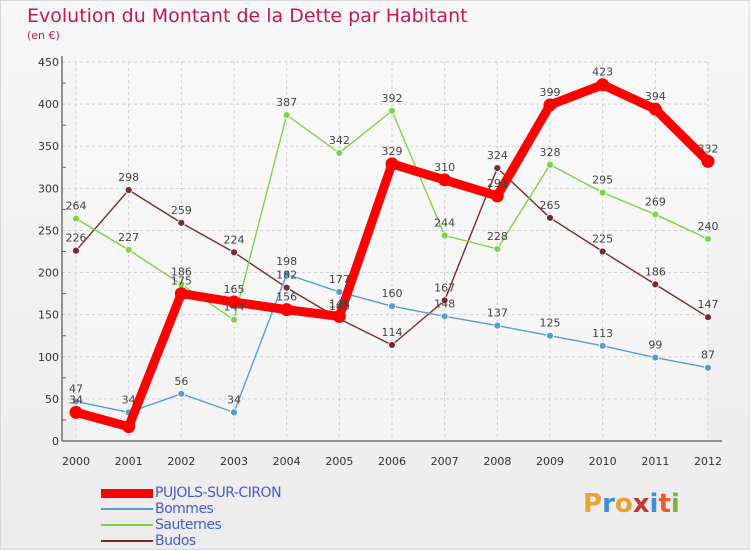 Image resolution: width=750 pixels, height=550 pixels. What do you see at coordinates (76, 461) in the screenshot?
I see `x-tick-label: 2000` at bounding box center [76, 461].